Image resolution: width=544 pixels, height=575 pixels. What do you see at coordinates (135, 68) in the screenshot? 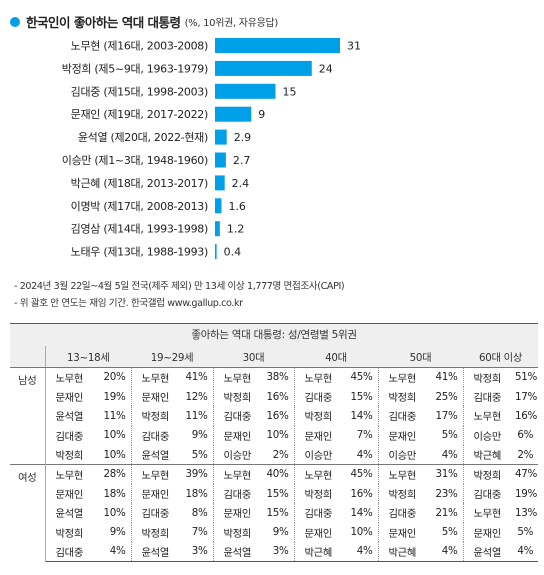
I see `category-label: 박정희 (제5~9대, 1963-1979)` at bounding box center [135, 68].